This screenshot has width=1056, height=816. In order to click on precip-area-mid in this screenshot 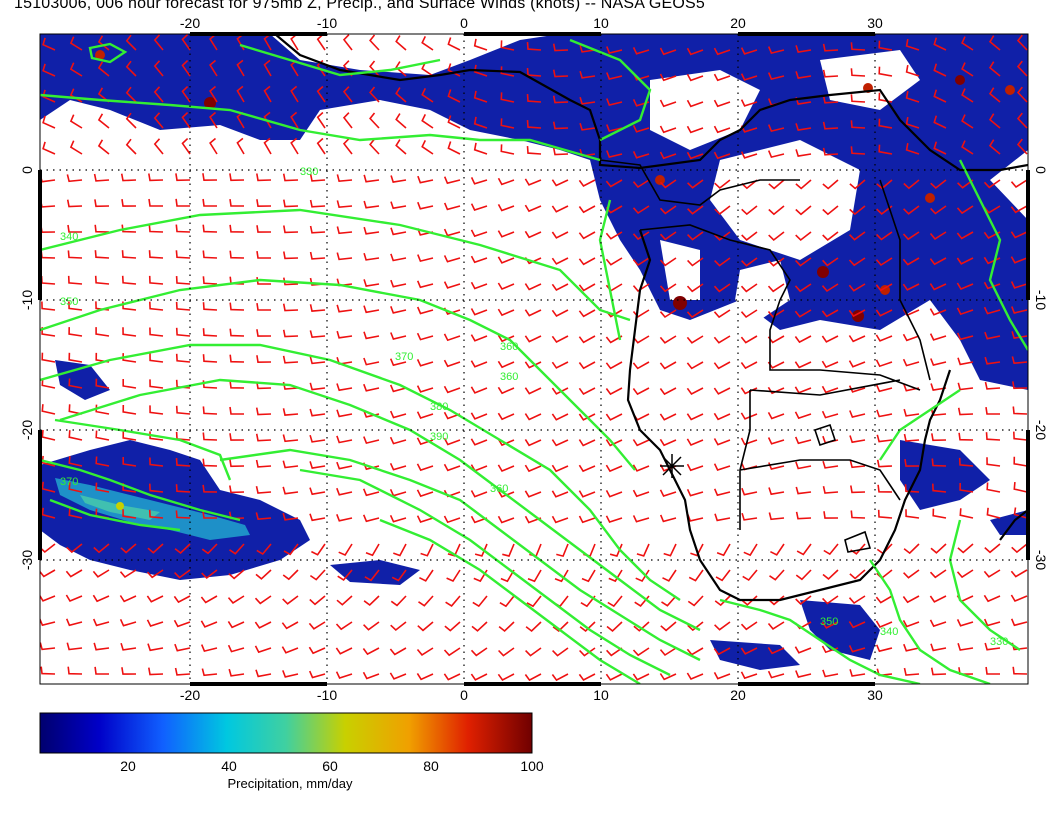, I will do `click(375, 572)`.